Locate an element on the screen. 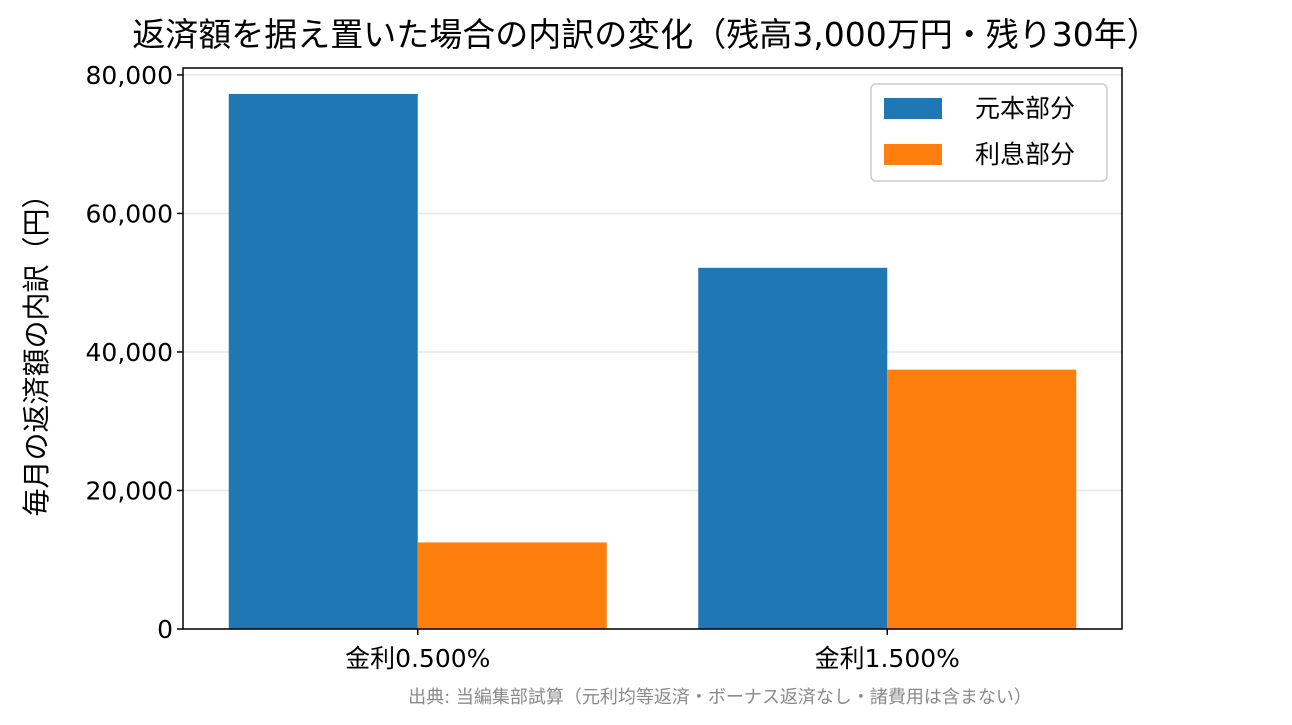  y-tick-label: 60,000 is located at coordinates (129, 213).